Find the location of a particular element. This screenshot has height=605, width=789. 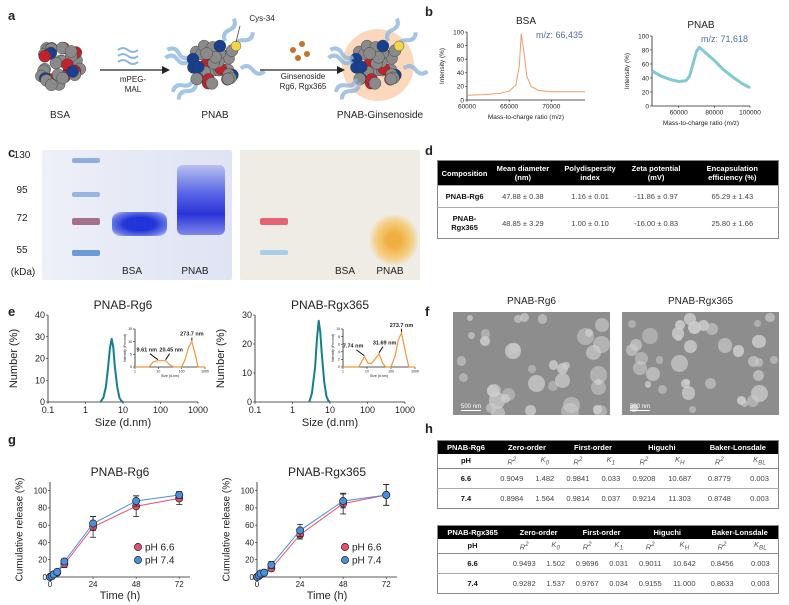

x-tick-label: 1000 is located at coordinates (198, 410).